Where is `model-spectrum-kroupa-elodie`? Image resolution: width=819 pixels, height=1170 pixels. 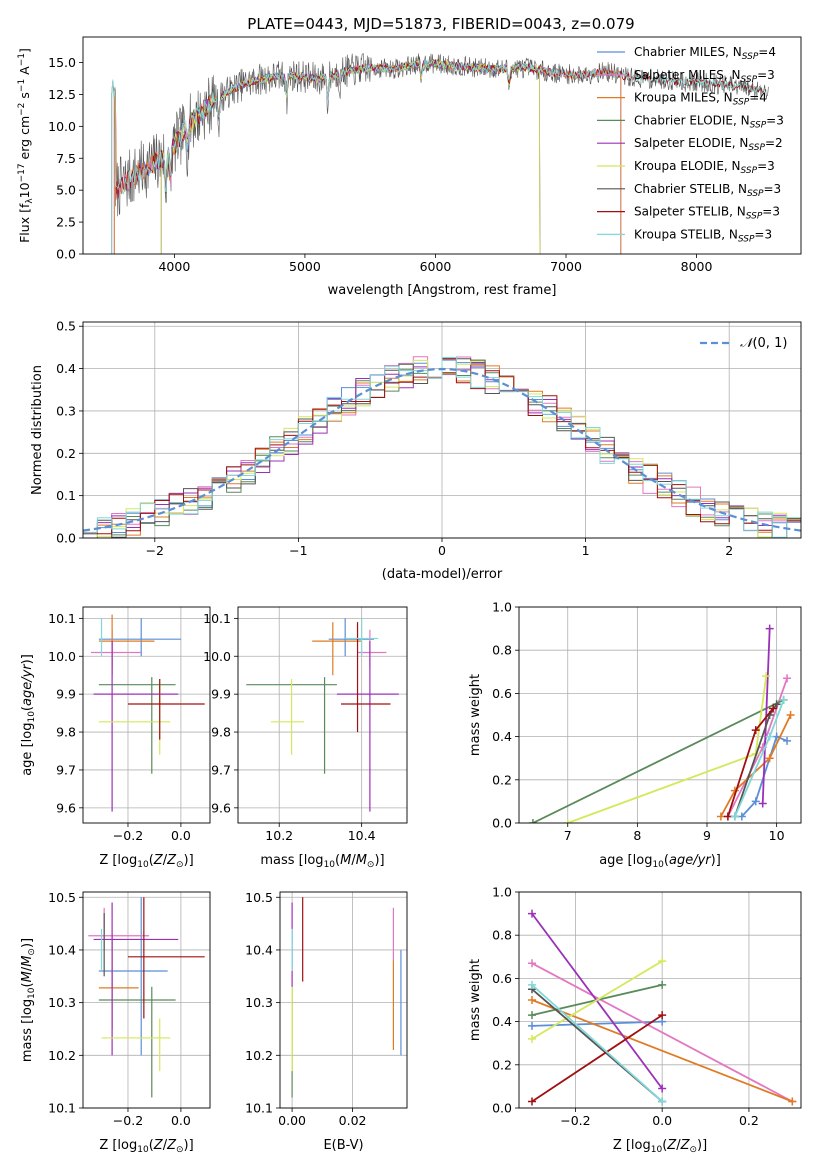
model-spectrum-kroupa-elodie is located at coordinates (350, 156).